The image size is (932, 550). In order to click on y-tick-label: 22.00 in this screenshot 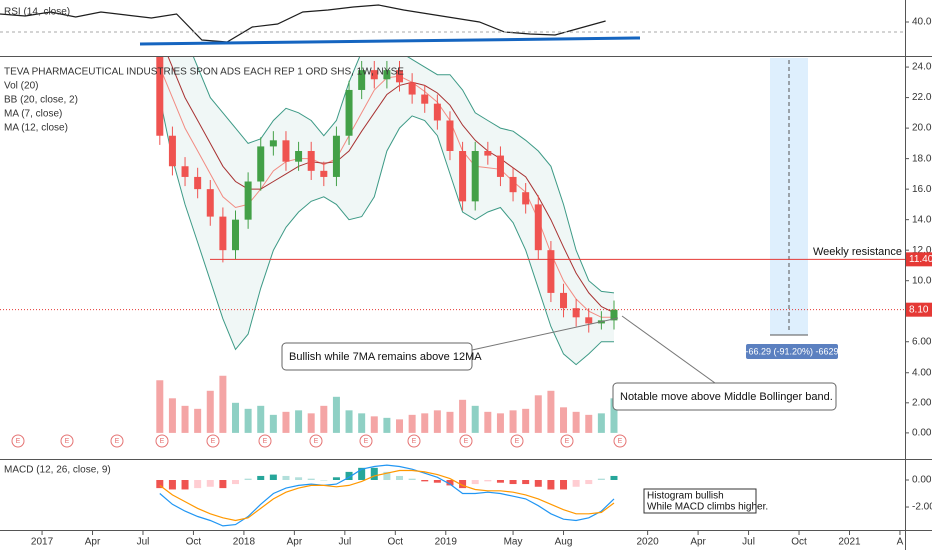, I will do `click(922, 97)`.